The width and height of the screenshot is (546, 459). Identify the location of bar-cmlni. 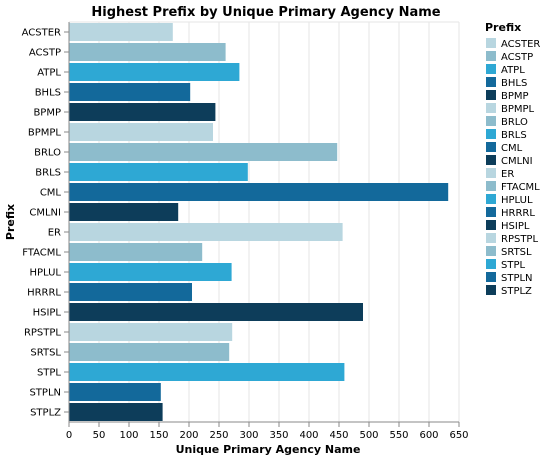
(124, 212).